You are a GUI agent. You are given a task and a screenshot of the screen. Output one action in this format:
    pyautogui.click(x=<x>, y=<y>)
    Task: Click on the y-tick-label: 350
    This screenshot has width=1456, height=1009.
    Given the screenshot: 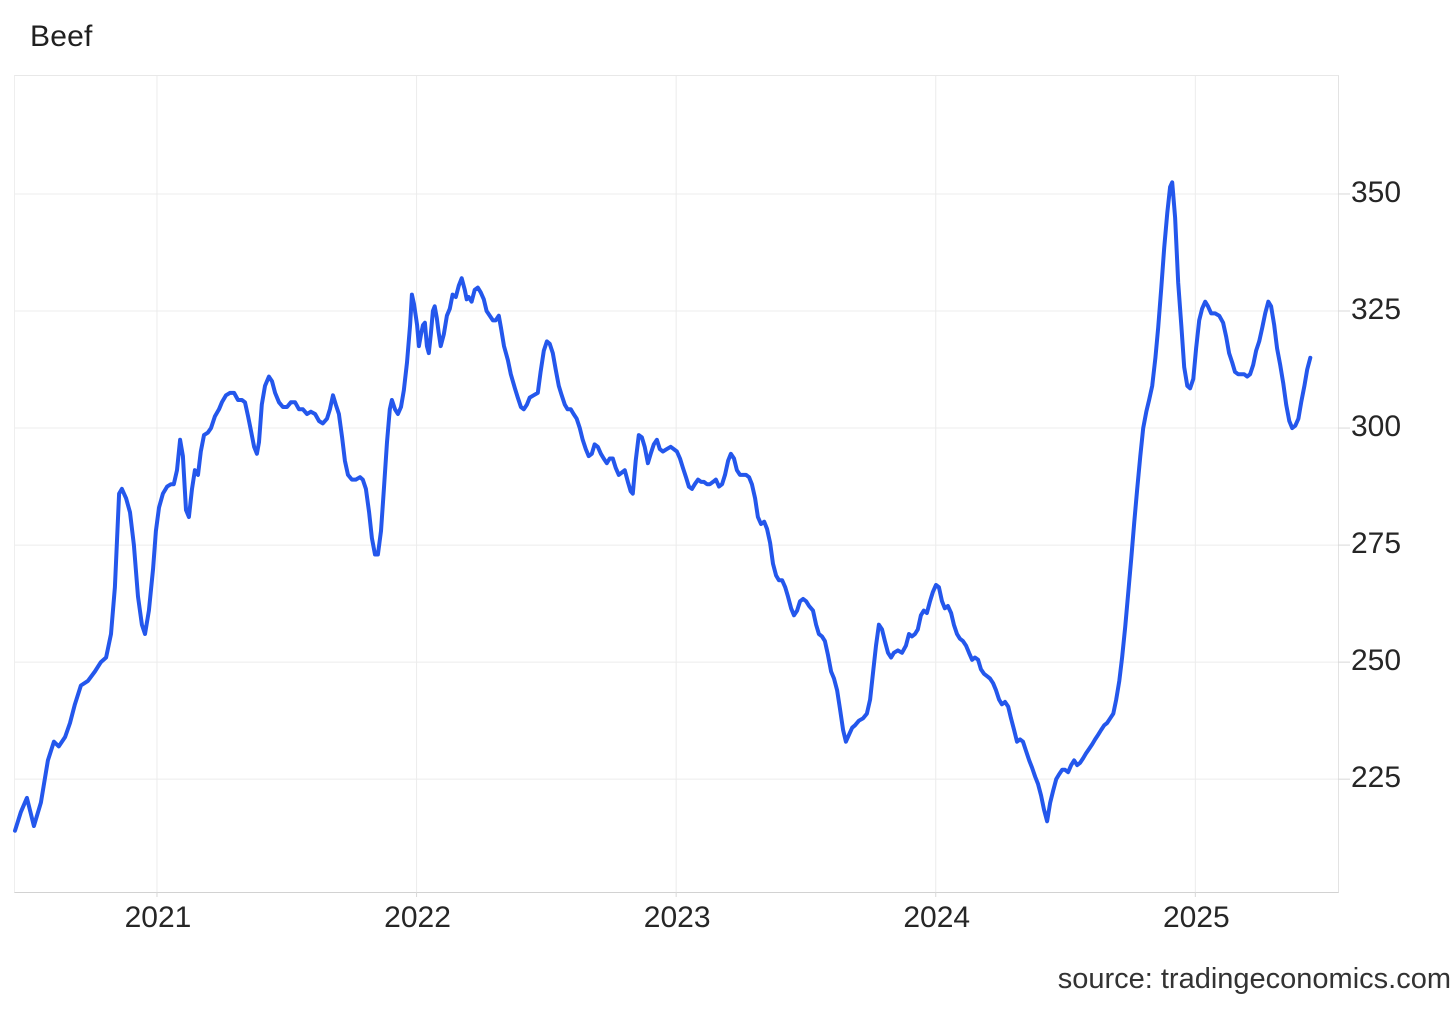 What is the action you would take?
    pyautogui.click(x=1376, y=192)
    